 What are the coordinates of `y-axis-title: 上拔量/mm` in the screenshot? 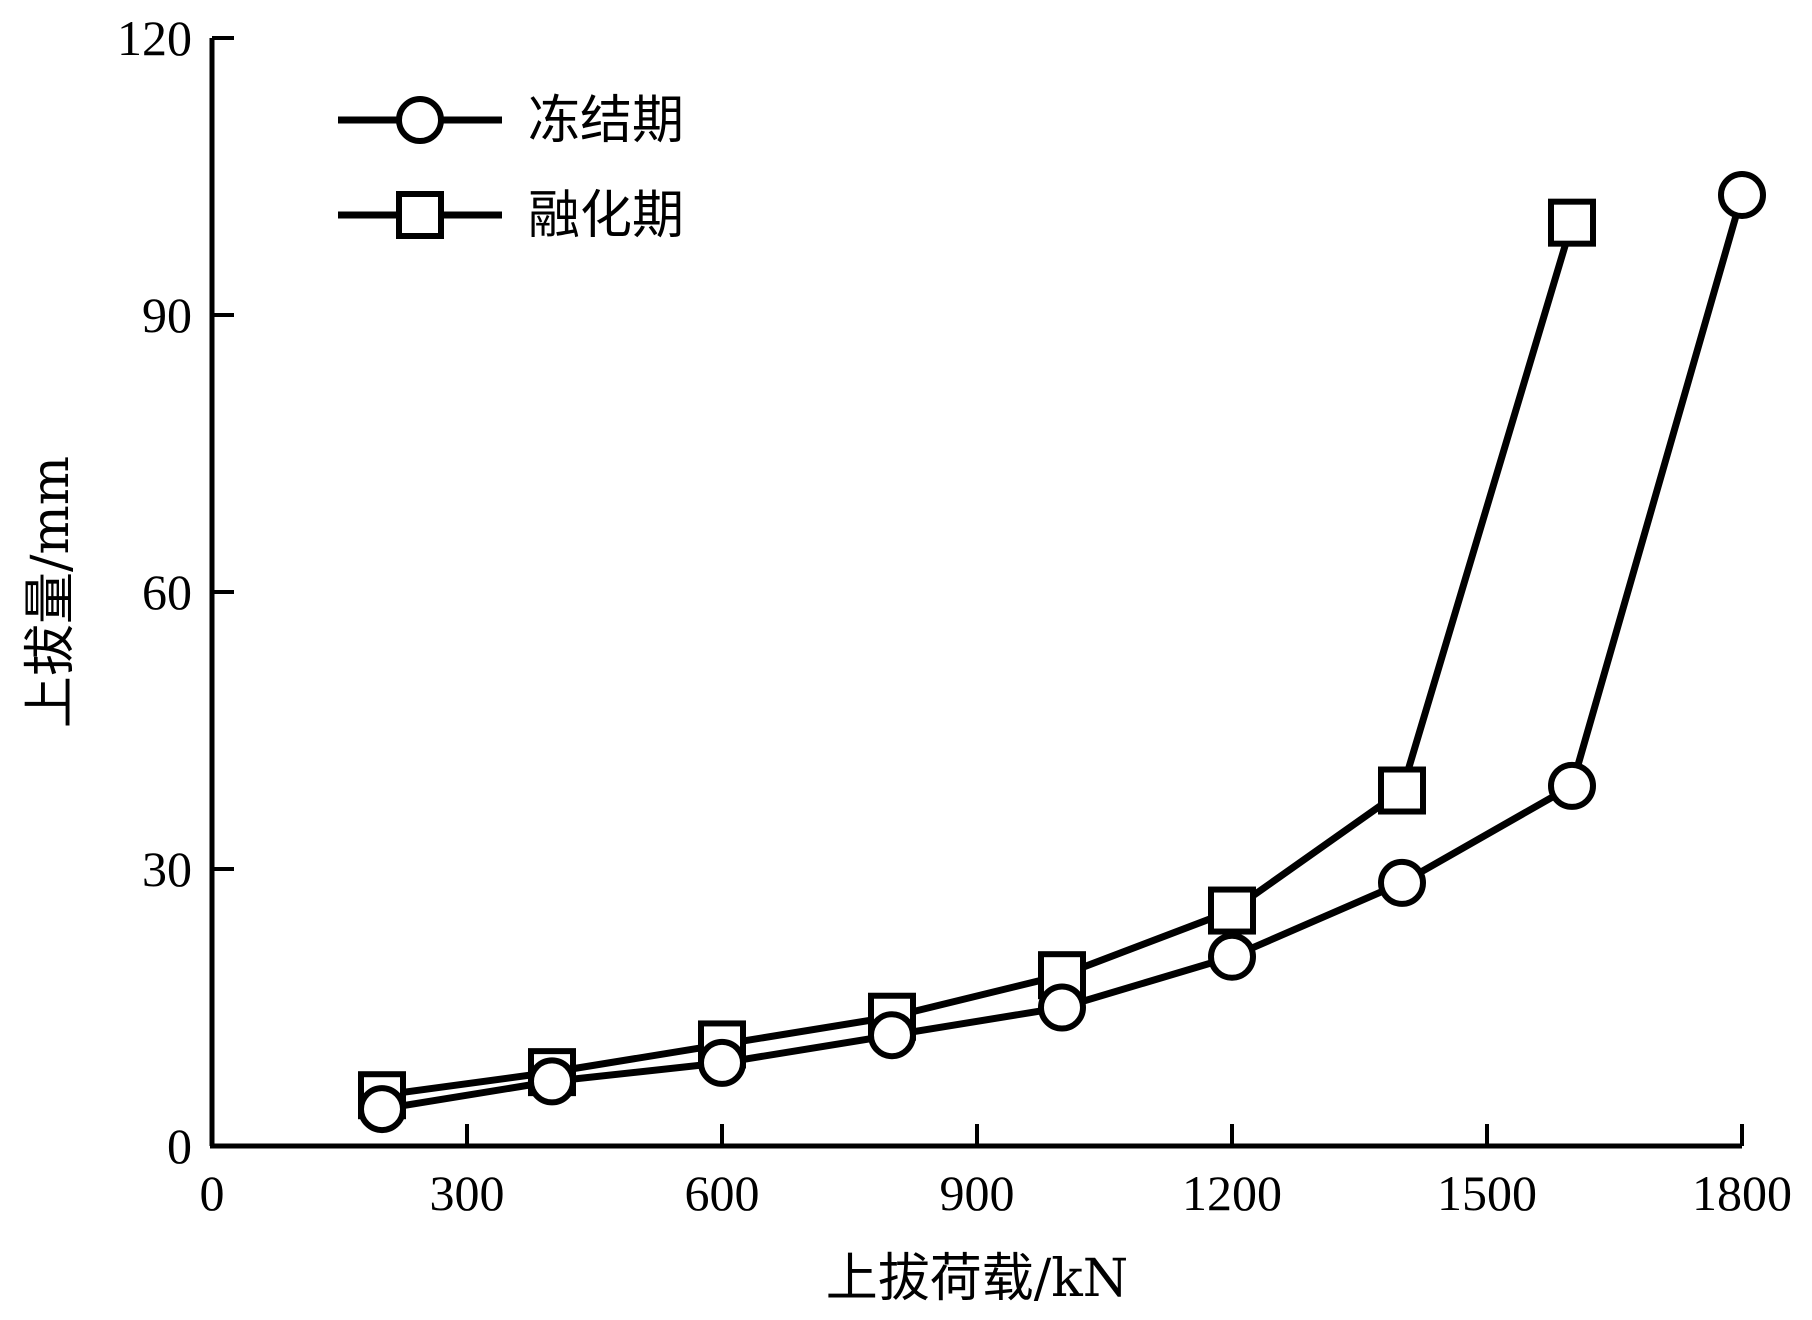 It's located at (51, 592).